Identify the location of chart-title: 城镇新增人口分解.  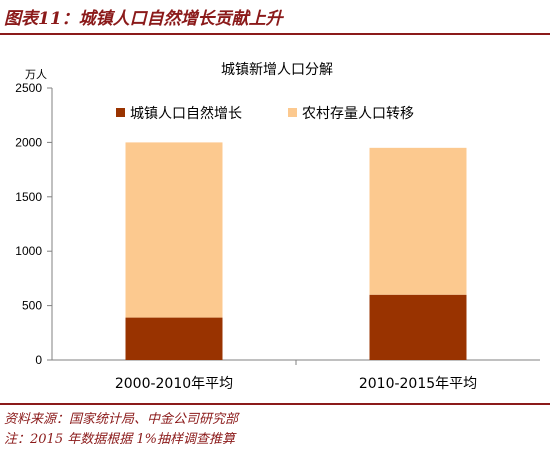
(277, 70).